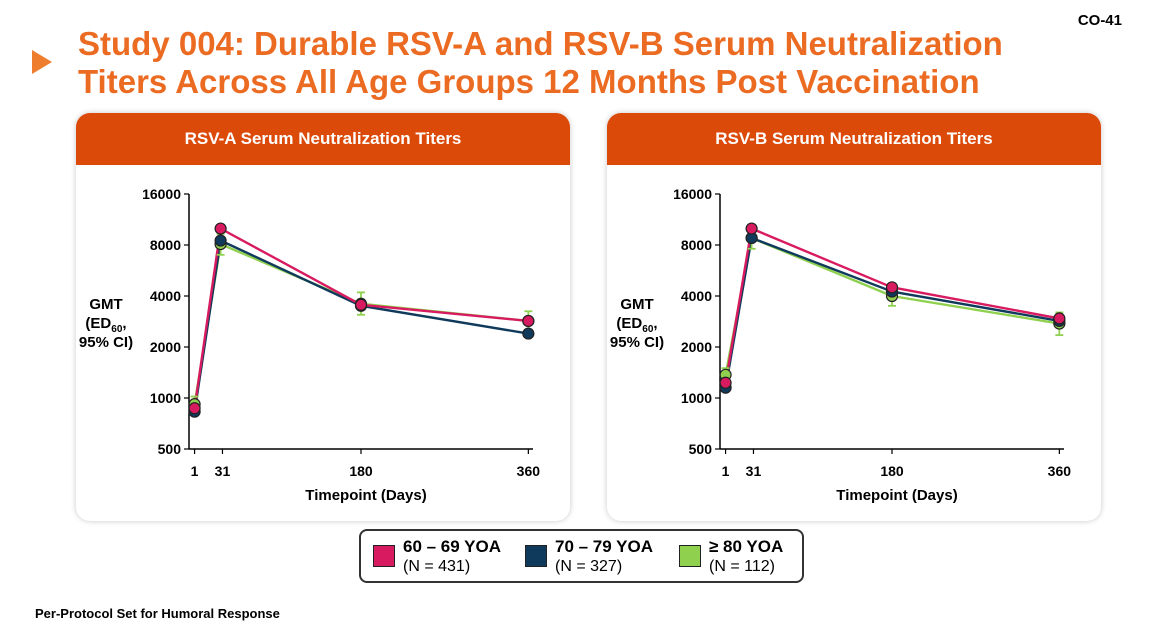 This screenshot has width=1176, height=632. Describe the element at coordinates (437, 566) in the screenshot. I see `legend-n-60-69: (N = 431)` at that location.